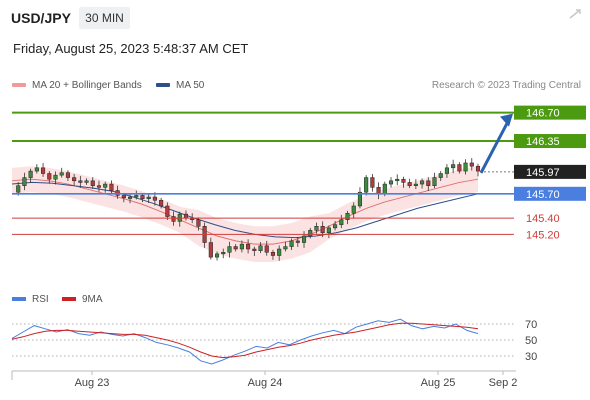 The image size is (590, 400). Describe the element at coordinates (190, 85) in the screenshot. I see `ma50-label: MA 50` at that location.